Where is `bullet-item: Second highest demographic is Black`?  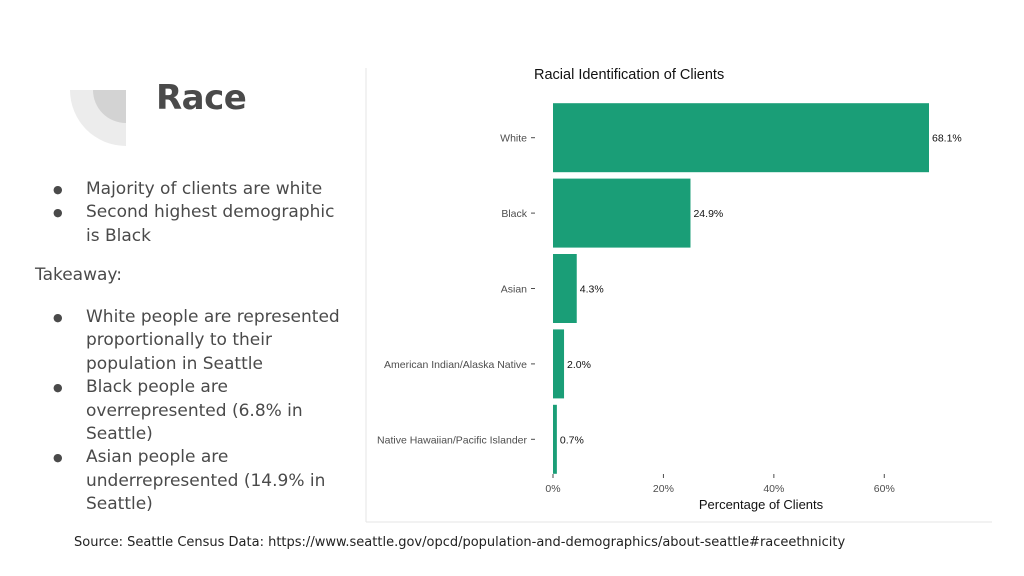
bullet-item: Second highest demographic is Black is located at coordinates (198, 224).